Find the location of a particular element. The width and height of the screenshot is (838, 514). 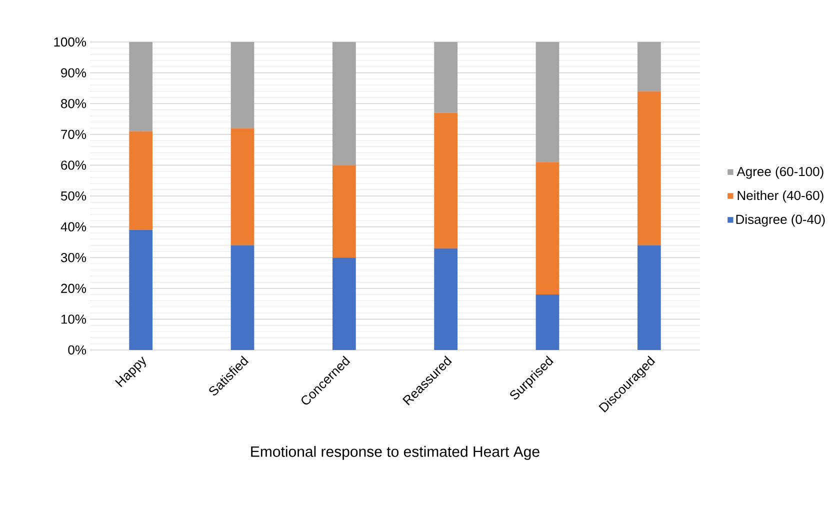

y-tick-label: 90% is located at coordinates (73, 73).